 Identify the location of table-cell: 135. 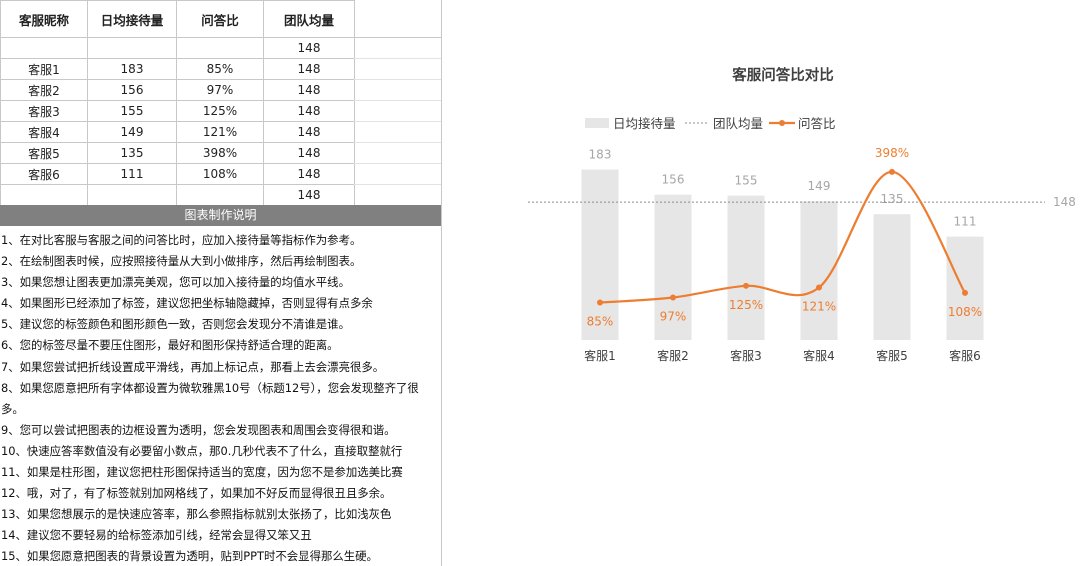
(132, 153).